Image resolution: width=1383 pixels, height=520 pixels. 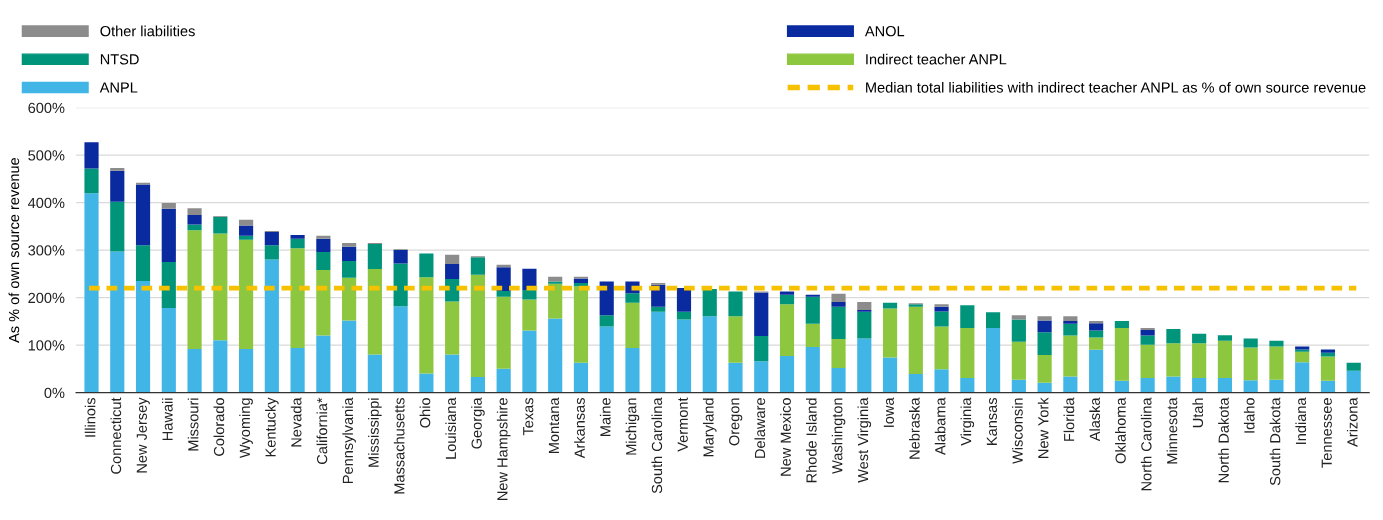 What do you see at coordinates (46, 250) in the screenshot?
I see `y-tick-label: 300%` at bounding box center [46, 250].